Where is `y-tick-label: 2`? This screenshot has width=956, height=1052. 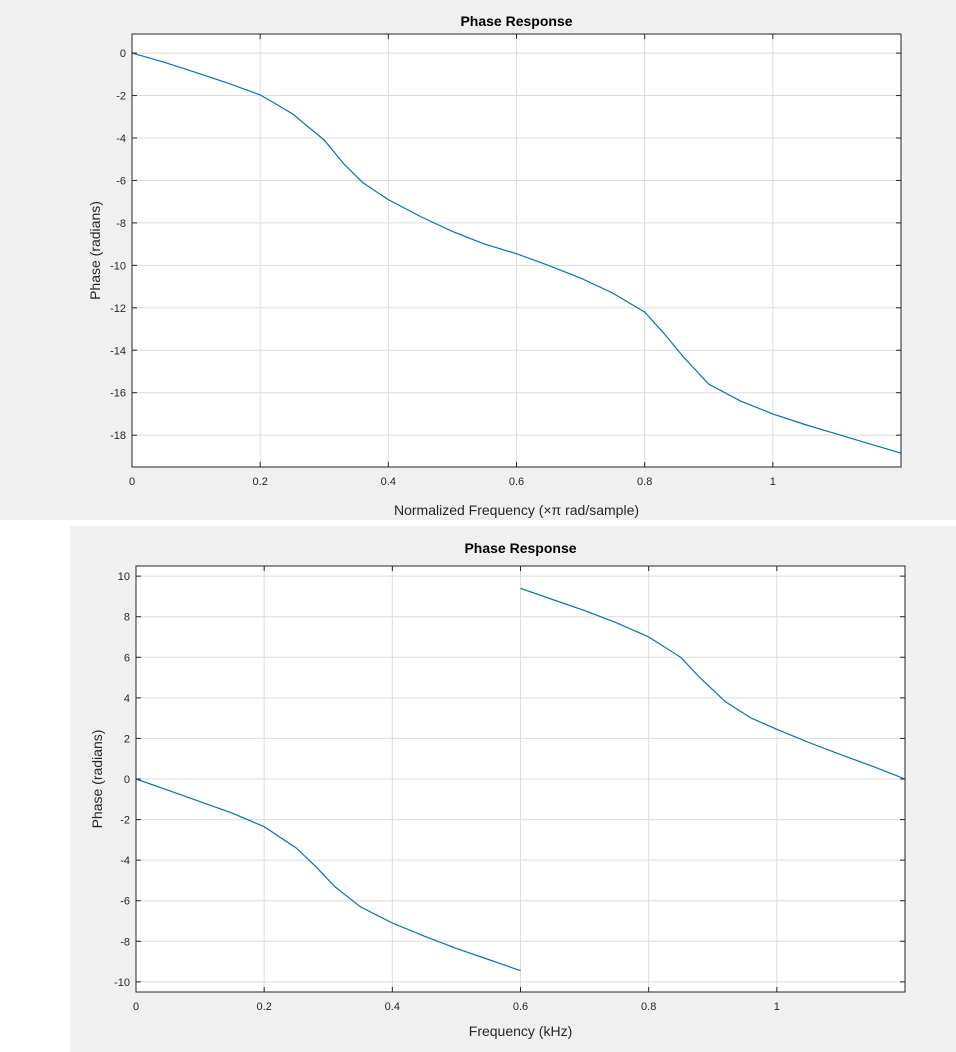 y-tick-label: 2 is located at coordinates (127, 739).